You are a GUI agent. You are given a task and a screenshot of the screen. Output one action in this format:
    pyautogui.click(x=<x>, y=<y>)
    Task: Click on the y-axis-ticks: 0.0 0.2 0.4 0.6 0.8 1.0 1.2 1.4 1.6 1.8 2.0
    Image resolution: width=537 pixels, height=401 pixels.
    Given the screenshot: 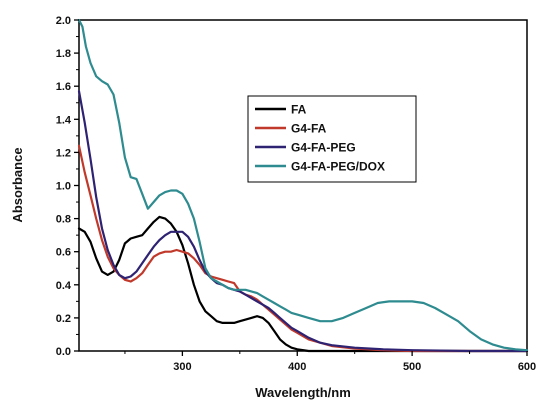 What is the action you would take?
    pyautogui.click(x=67, y=186)
    